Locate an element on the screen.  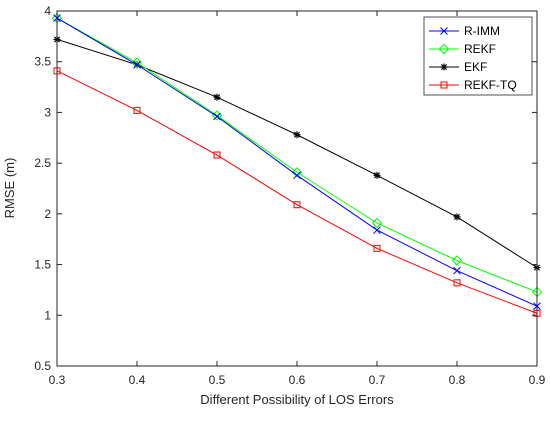
legend: R-IMM REKF EKF REKF-TQ is located at coordinates (478, 56).